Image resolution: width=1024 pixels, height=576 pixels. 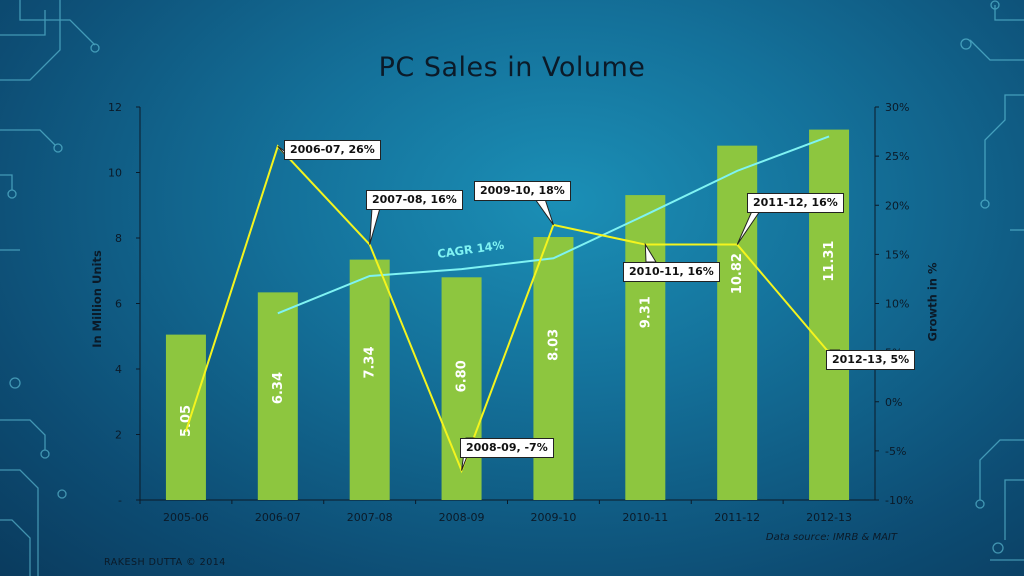 What do you see at coordinates (470, 249) in the screenshot?
I see `cagr-label: CAGR 14%` at bounding box center [470, 249].